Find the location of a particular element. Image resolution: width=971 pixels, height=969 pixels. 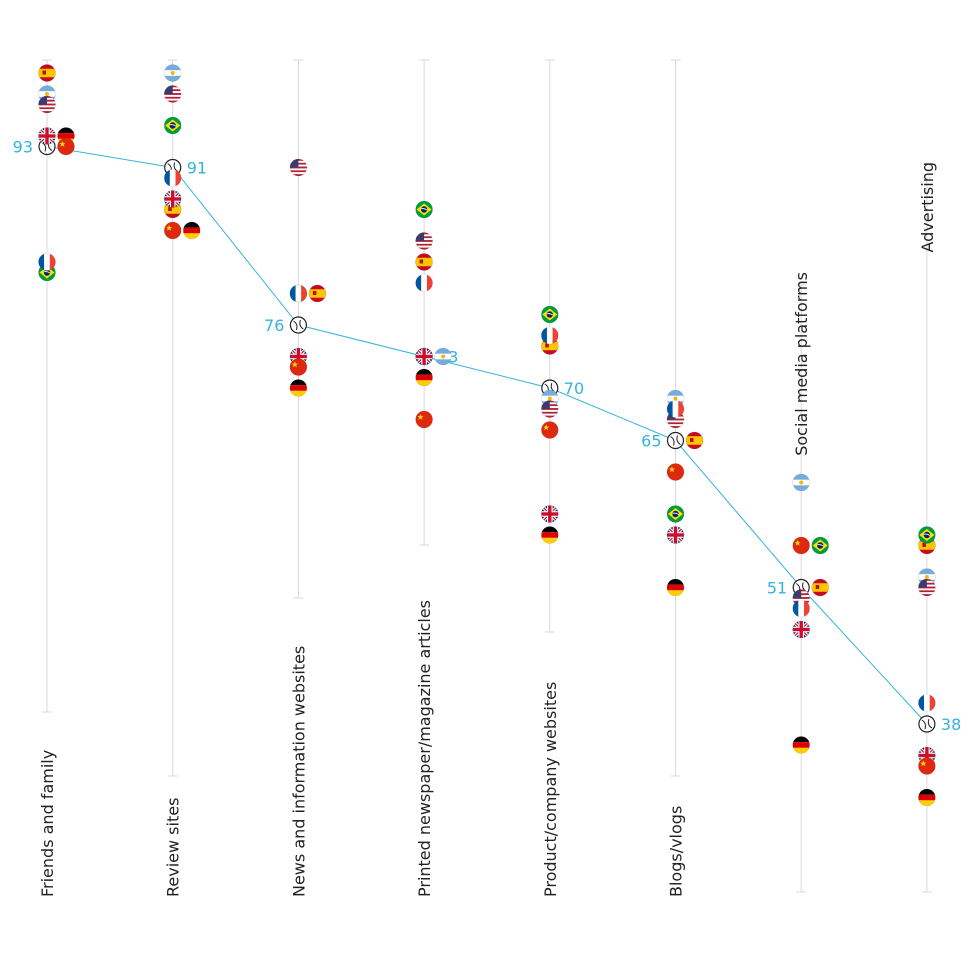

flag-china-product-company-websites is located at coordinates (549, 430).